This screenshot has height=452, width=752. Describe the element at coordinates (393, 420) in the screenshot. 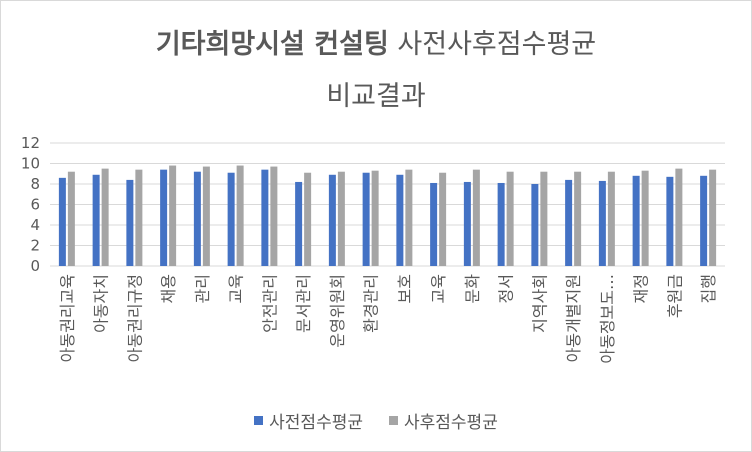

I see `legend-swatch-post` at that location.